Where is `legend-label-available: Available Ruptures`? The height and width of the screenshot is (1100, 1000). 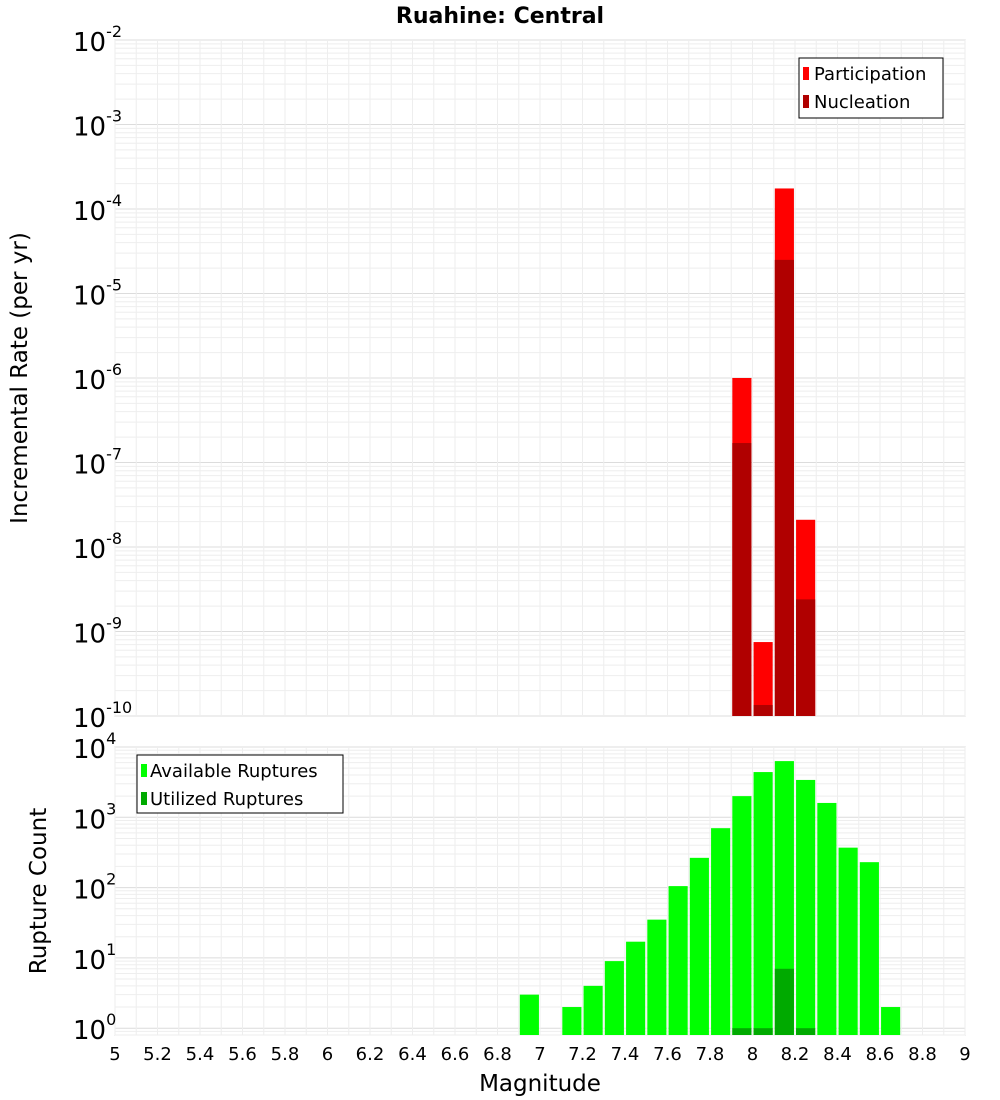
legend-label-available: Available Ruptures is located at coordinates (234, 771).